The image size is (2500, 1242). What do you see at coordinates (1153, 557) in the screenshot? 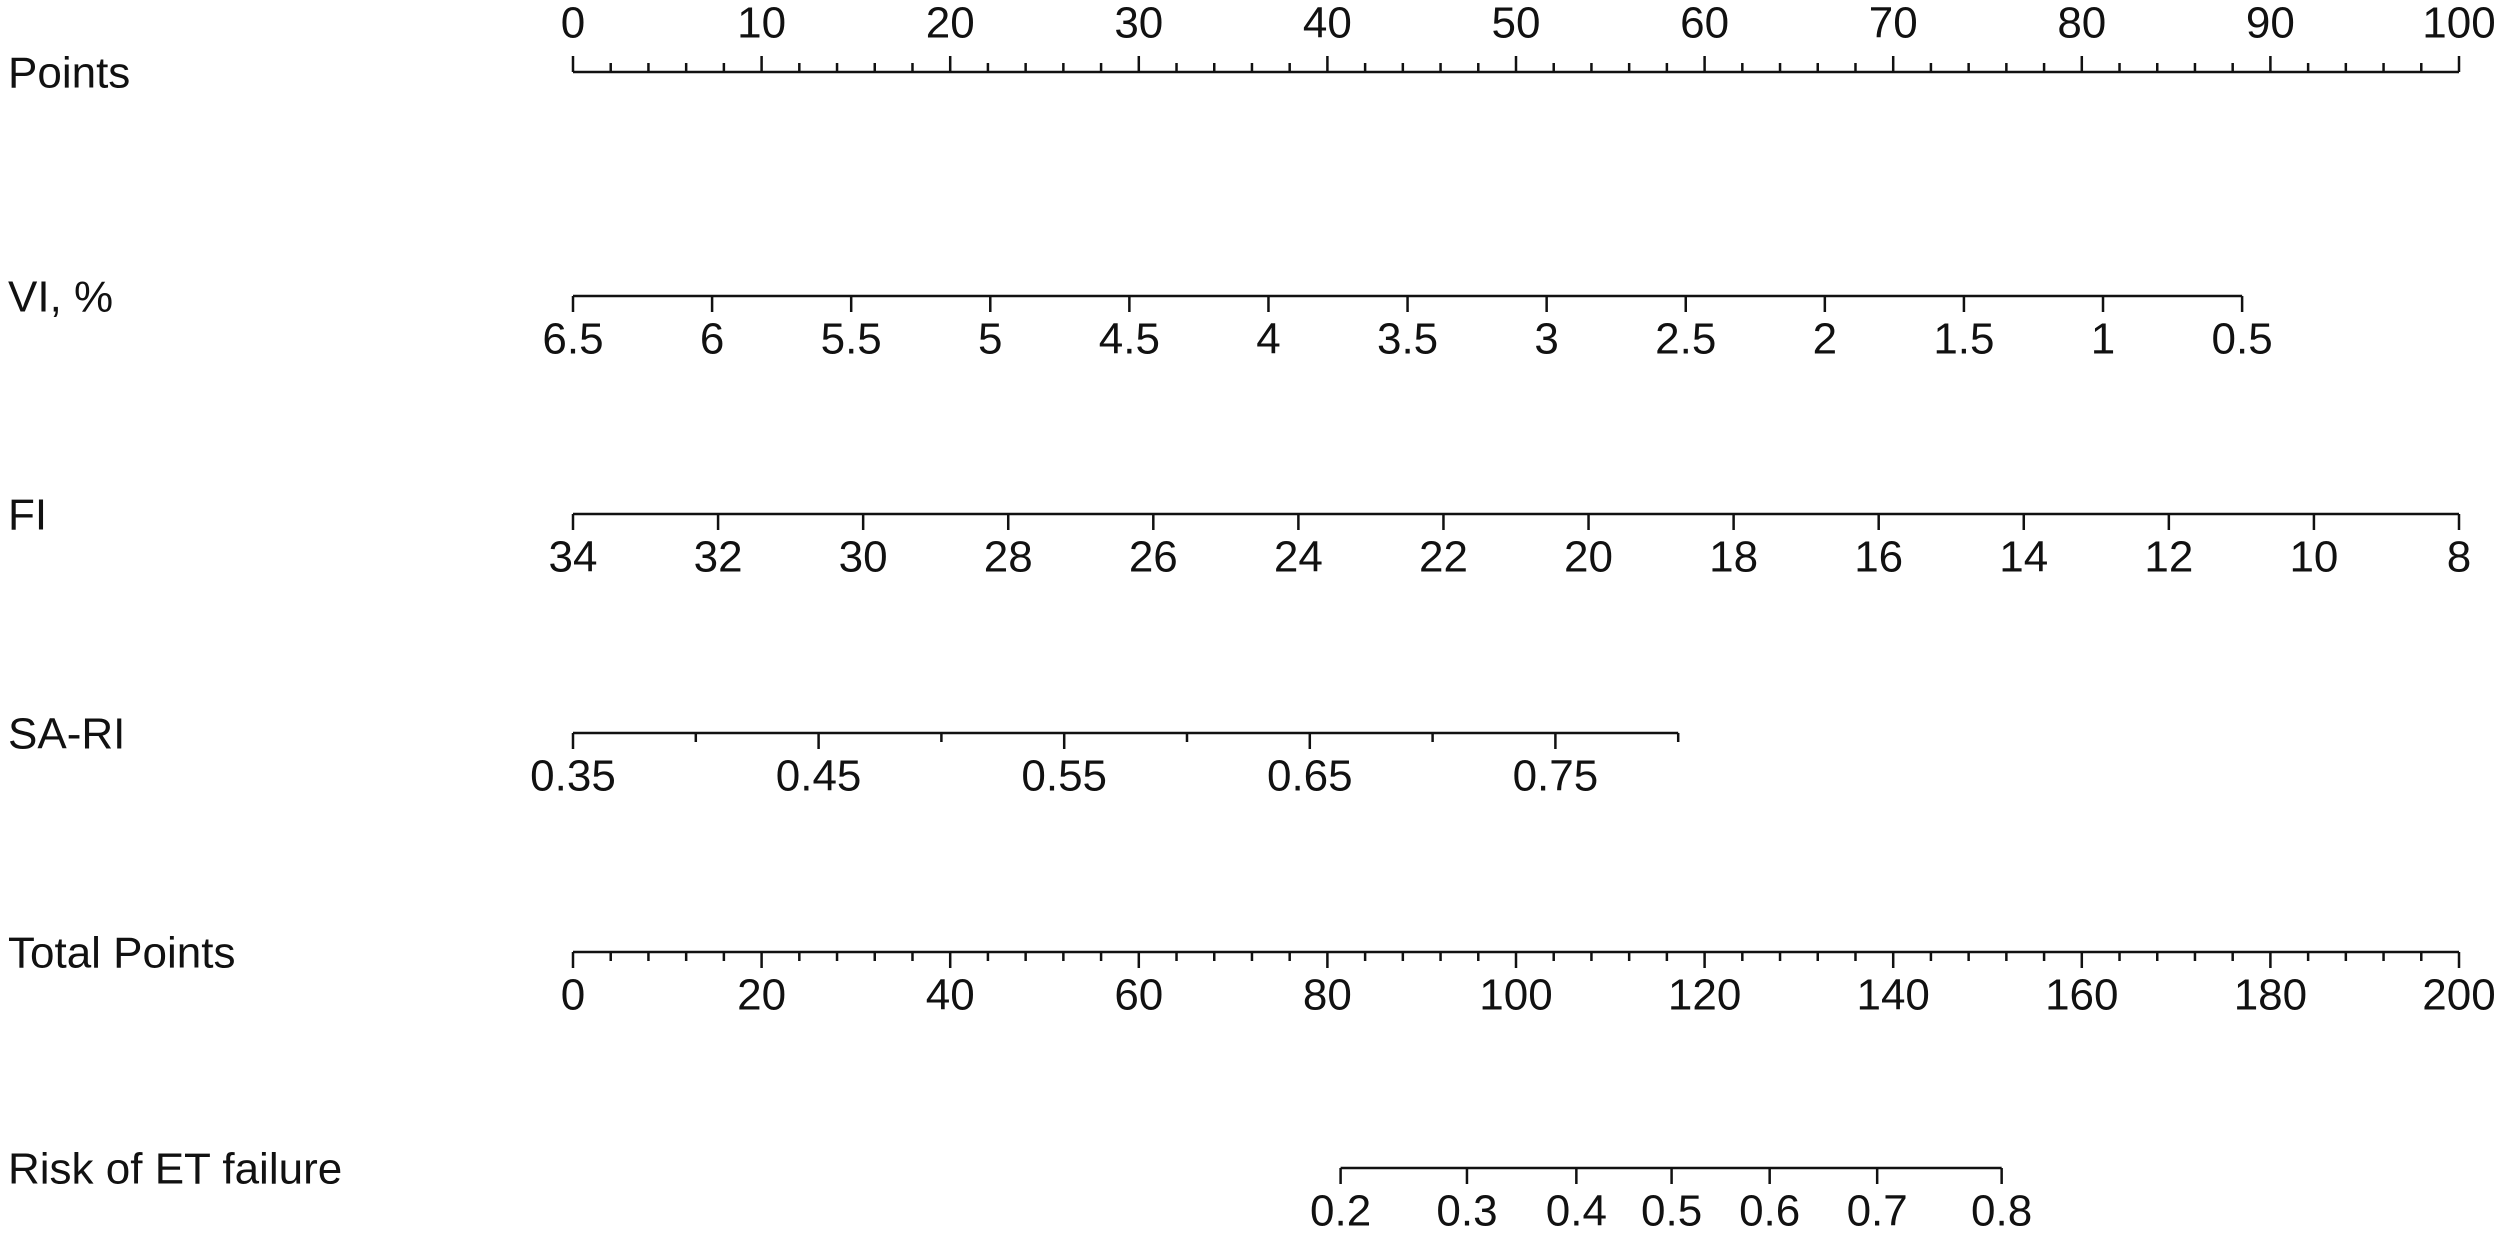
I see `tick-label: 26` at bounding box center [1153, 557].